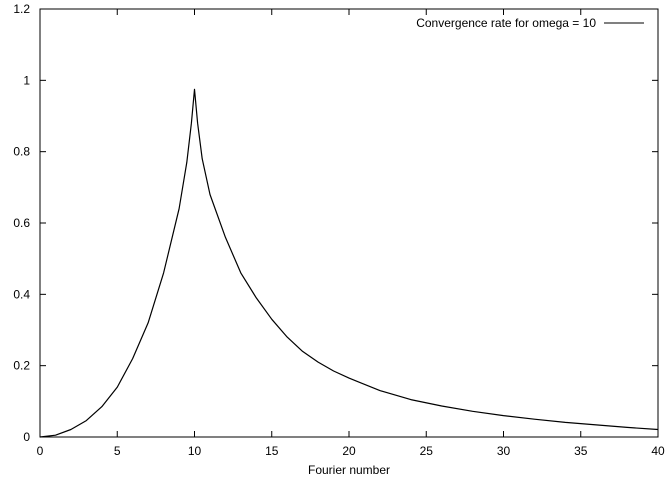 This screenshot has width=666, height=482. What do you see at coordinates (581, 451) in the screenshot?
I see `x-tick-label: 35` at bounding box center [581, 451].